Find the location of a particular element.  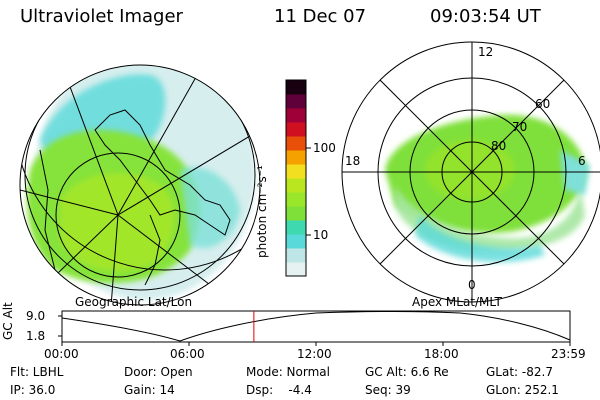

status-seq: Seq: 39 is located at coordinates (388, 390).